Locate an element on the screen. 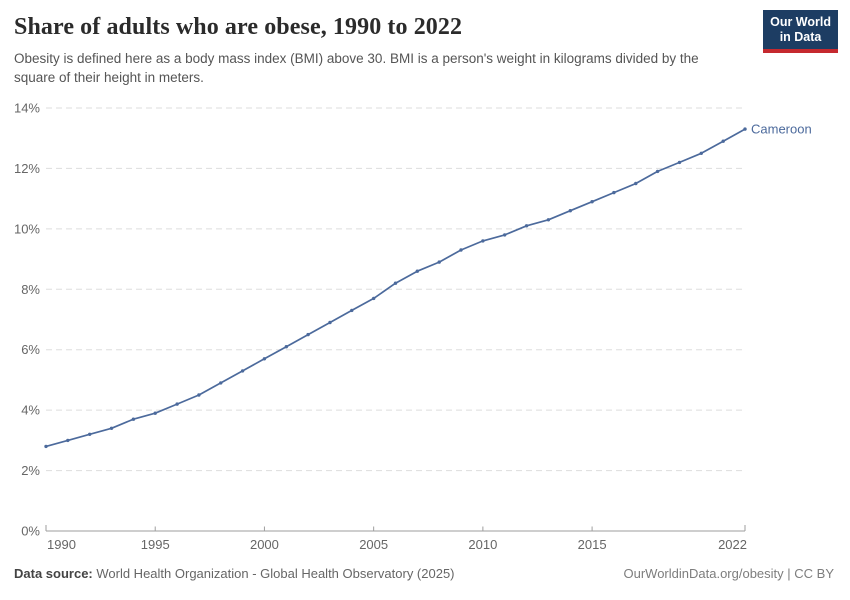 This screenshot has height=600, width=850. y-axis-tick-label: 0% is located at coordinates (30, 531).